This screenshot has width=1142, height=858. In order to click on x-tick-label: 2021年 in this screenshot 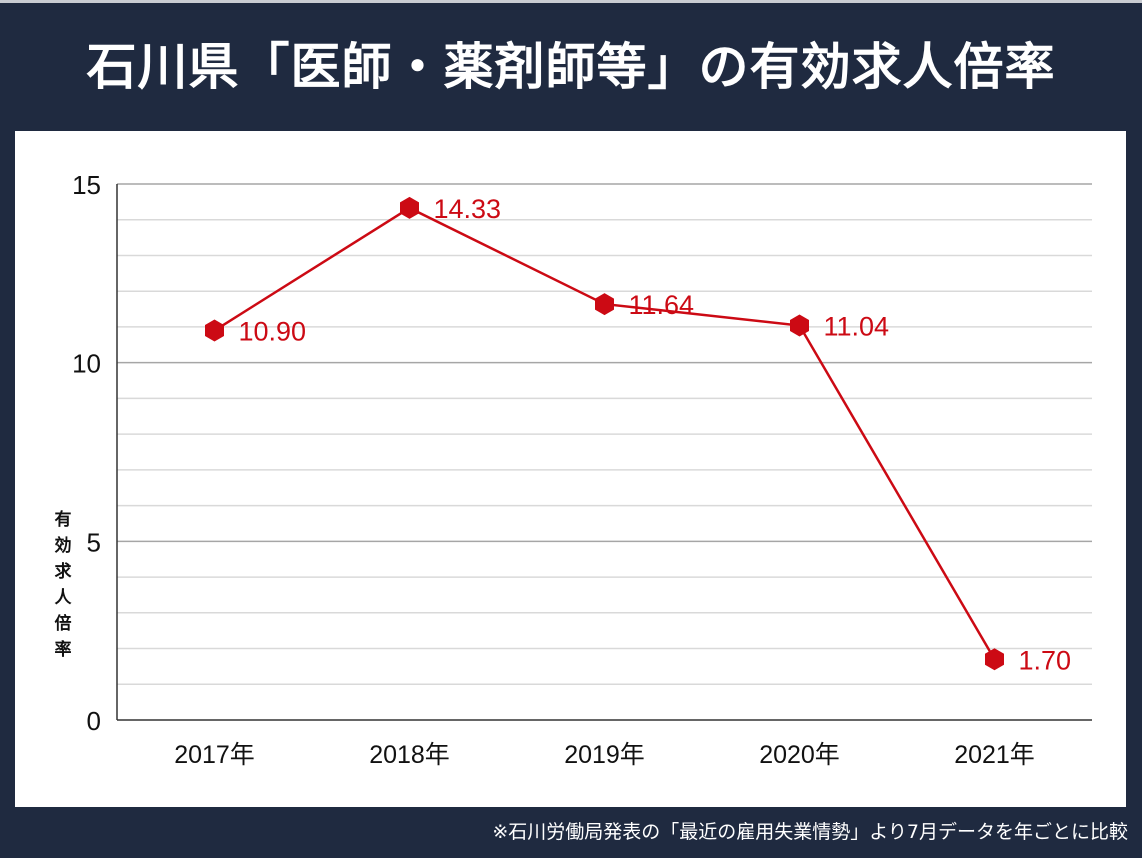, I will do `click(994, 755)`.